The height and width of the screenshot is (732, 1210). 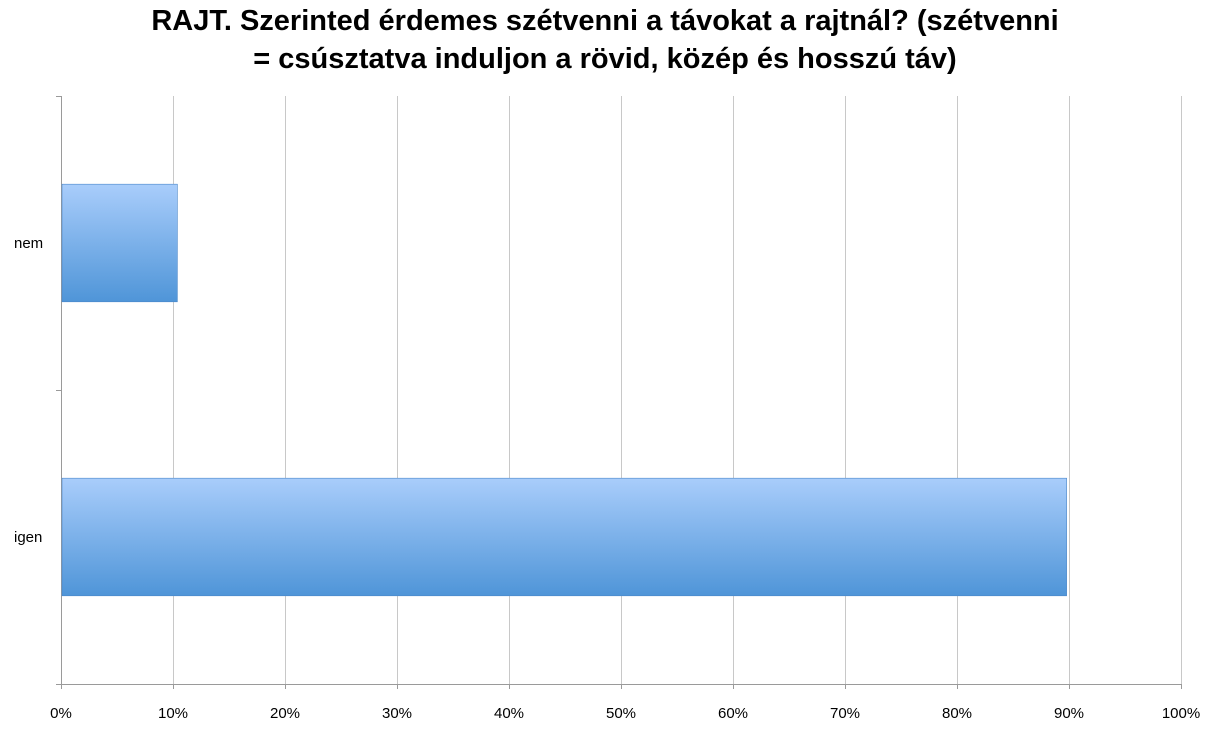 What do you see at coordinates (564, 537) in the screenshot?
I see `bar-igen` at bounding box center [564, 537].